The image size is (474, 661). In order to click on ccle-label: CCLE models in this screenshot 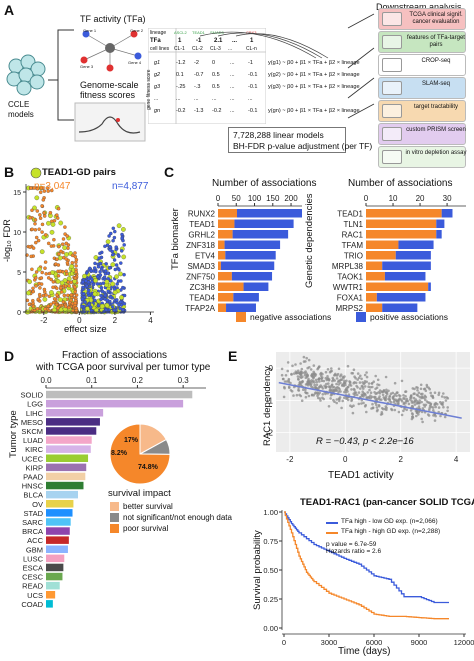, I will do `click(21, 109)`.